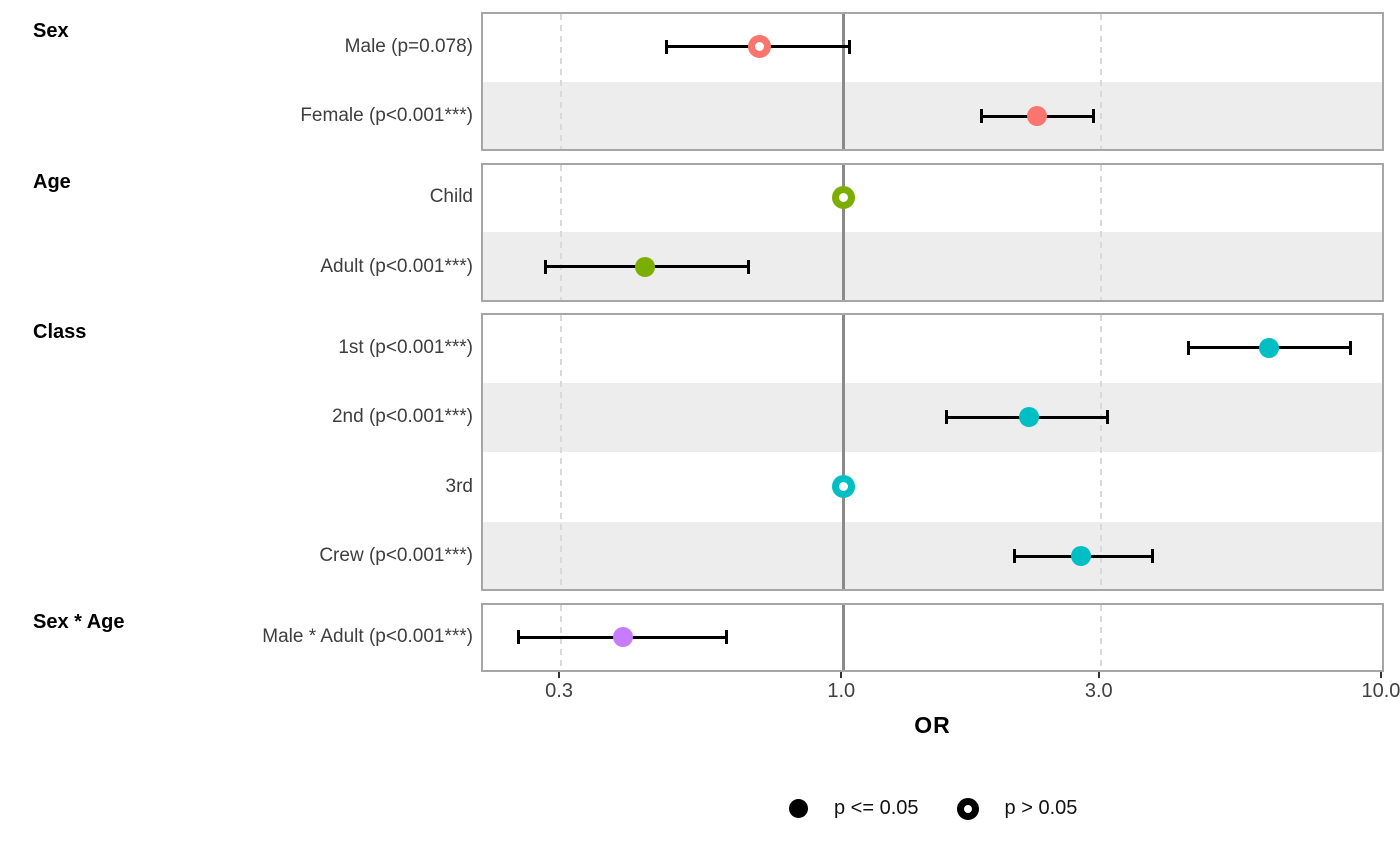  What do you see at coordinates (459, 486) in the screenshot?
I see `row-label: 3rd` at bounding box center [459, 486].